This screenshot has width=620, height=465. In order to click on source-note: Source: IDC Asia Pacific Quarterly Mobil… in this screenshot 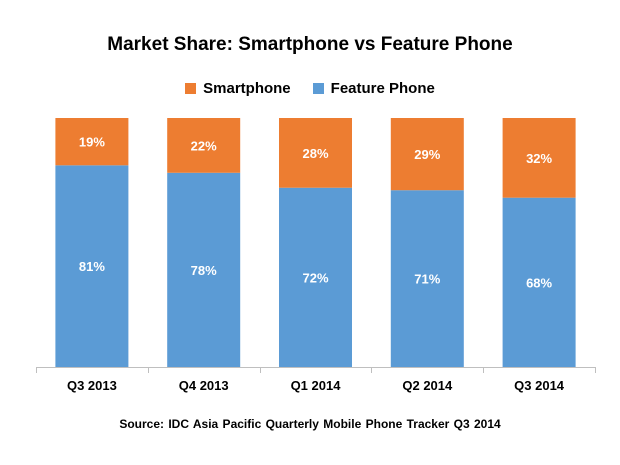, I will do `click(310, 424)`.